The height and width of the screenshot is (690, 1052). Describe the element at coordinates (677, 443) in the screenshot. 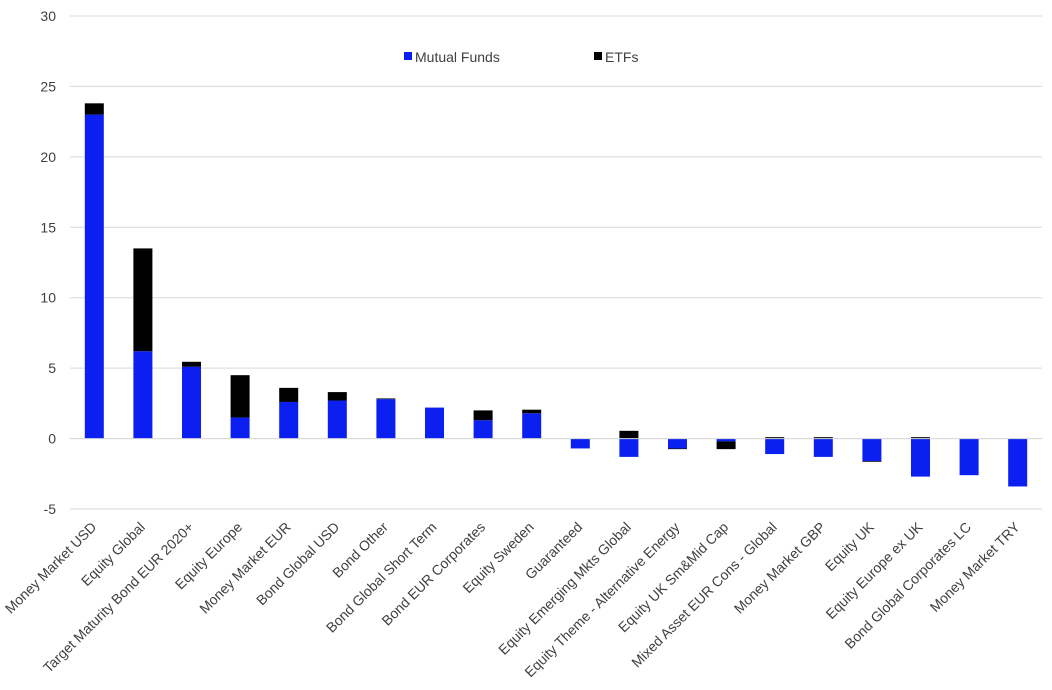

I see `bar-mutual-funds-equity-theme-alternative-energy` at that location.